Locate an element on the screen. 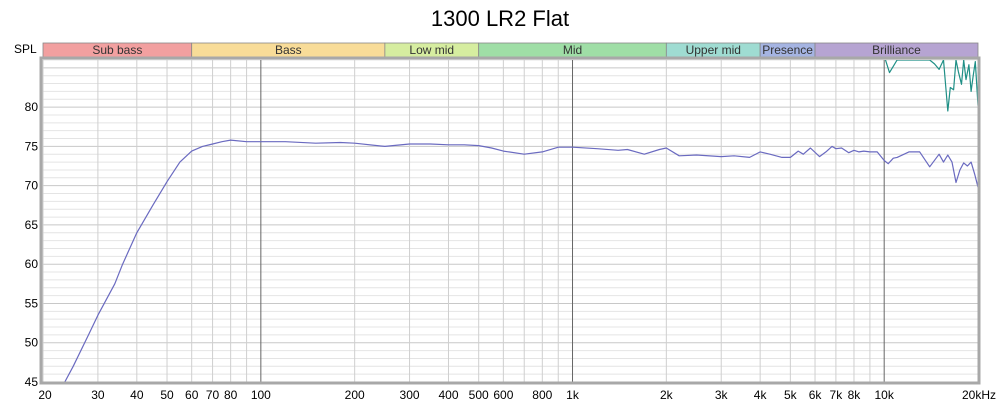 The height and width of the screenshot is (406, 1000). chart-title: 1300 LR2 Flat is located at coordinates (500, 18).